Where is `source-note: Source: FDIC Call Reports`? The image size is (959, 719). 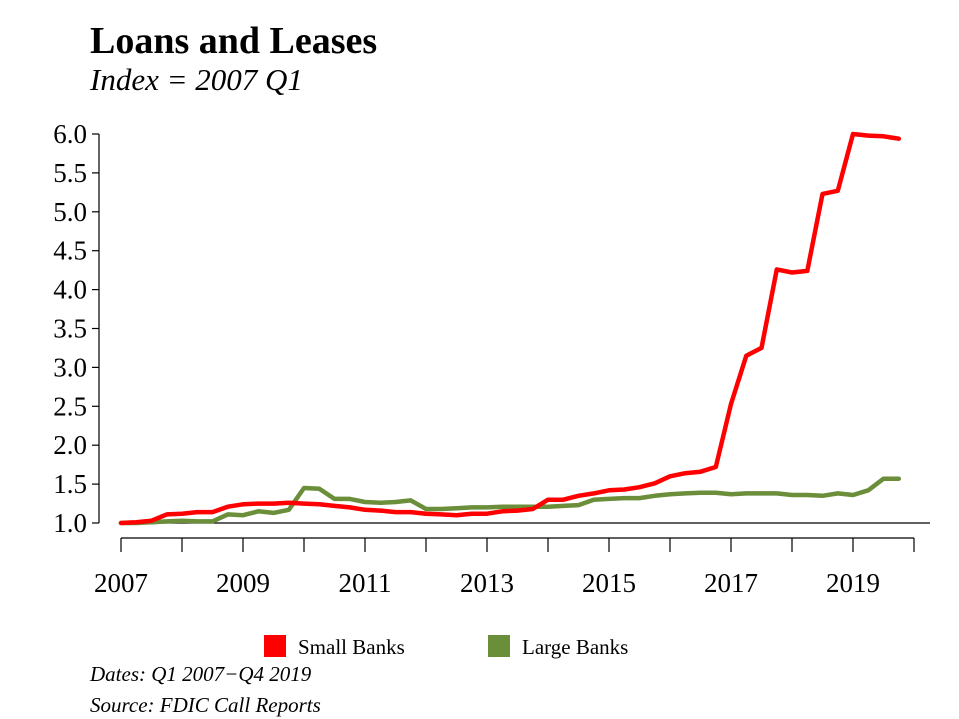
source-note: Source: FDIC Call Reports is located at coordinates (205, 705).